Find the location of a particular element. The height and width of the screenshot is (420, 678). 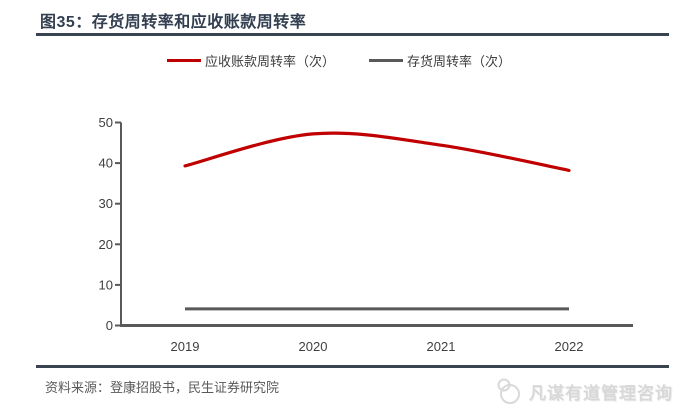

x-tick-label: 2022 is located at coordinates (569, 346).